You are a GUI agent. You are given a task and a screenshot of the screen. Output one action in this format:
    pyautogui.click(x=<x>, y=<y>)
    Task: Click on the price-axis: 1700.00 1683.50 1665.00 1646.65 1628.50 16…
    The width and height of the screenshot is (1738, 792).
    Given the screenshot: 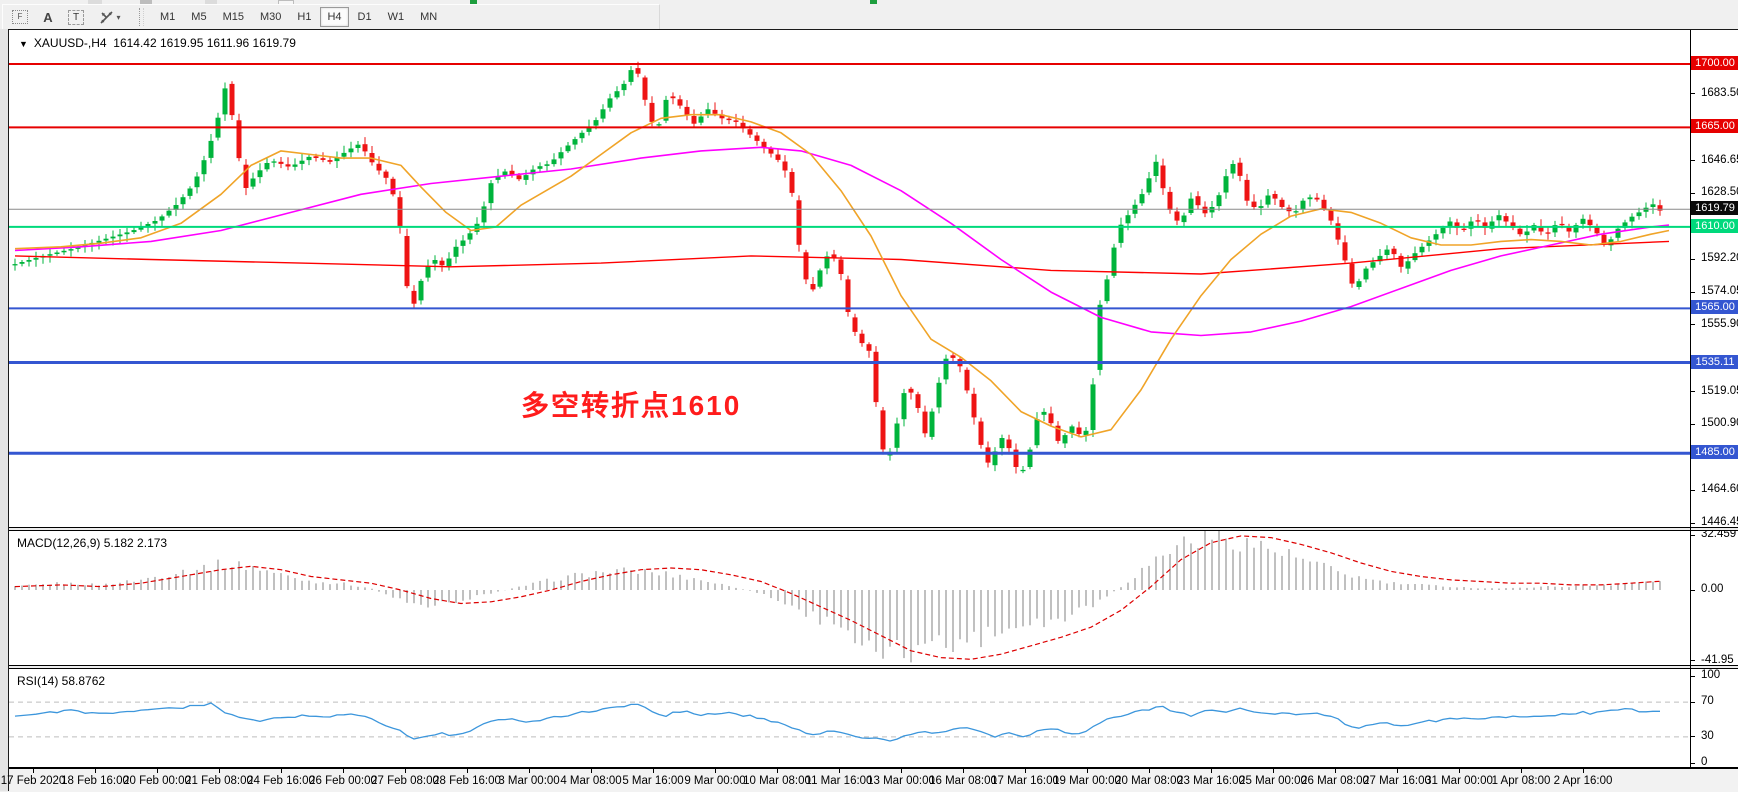 What is the action you would take?
    pyautogui.click(x=1714, y=278)
    